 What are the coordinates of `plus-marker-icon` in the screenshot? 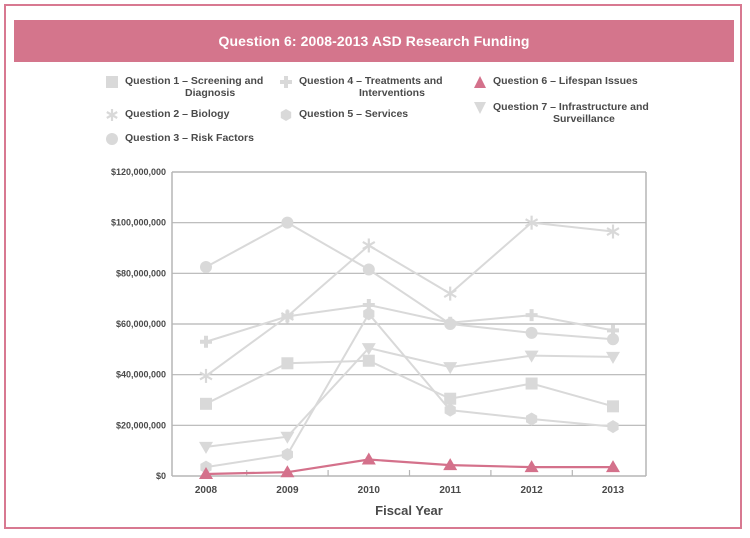 It's located at (286, 82).